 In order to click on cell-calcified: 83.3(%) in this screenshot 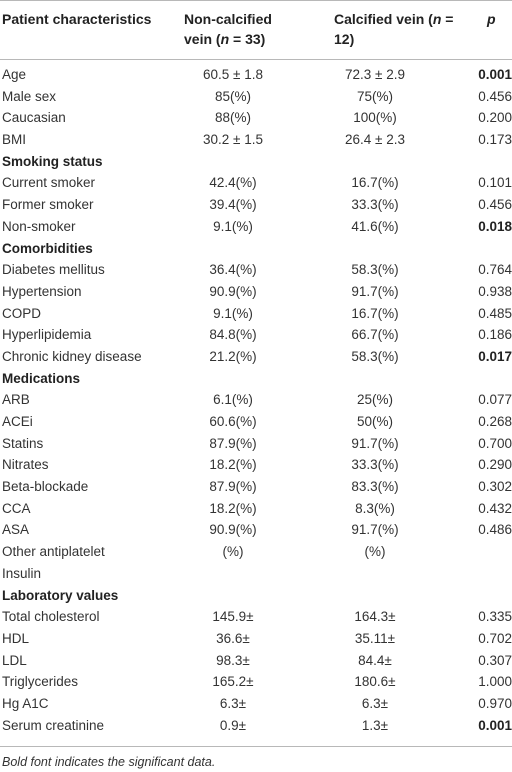, I will do `click(375, 487)`.